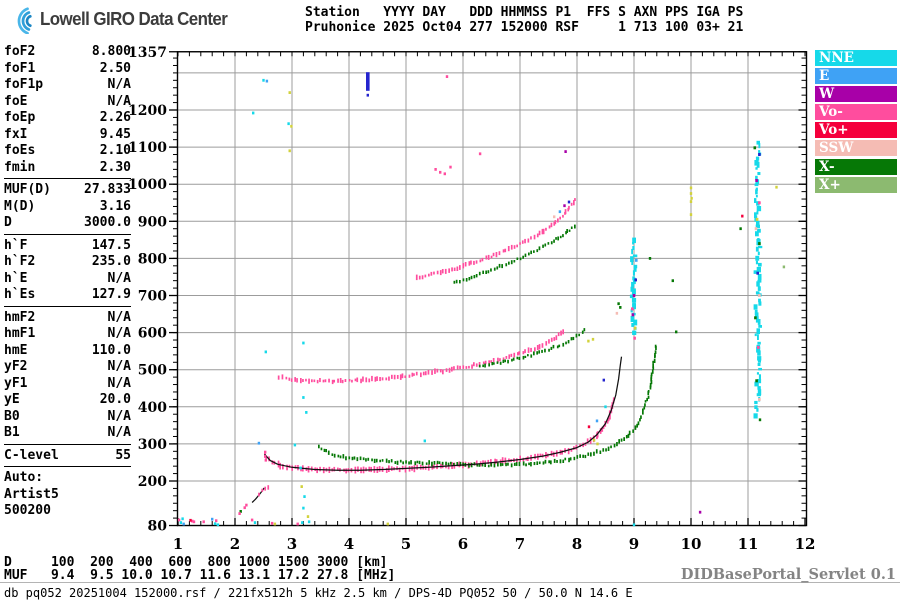 Image resolution: width=900 pixels, height=600 pixels. Describe the element at coordinates (235, 544) in the screenshot. I see `svg-text: 2` at that location.